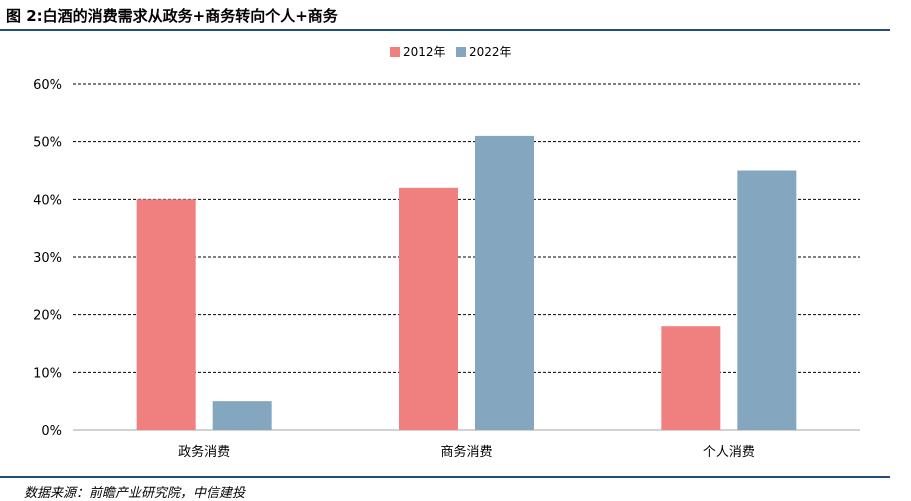  What do you see at coordinates (204, 452) in the screenshot?
I see `x-tick-label: 政务消费` at bounding box center [204, 452].